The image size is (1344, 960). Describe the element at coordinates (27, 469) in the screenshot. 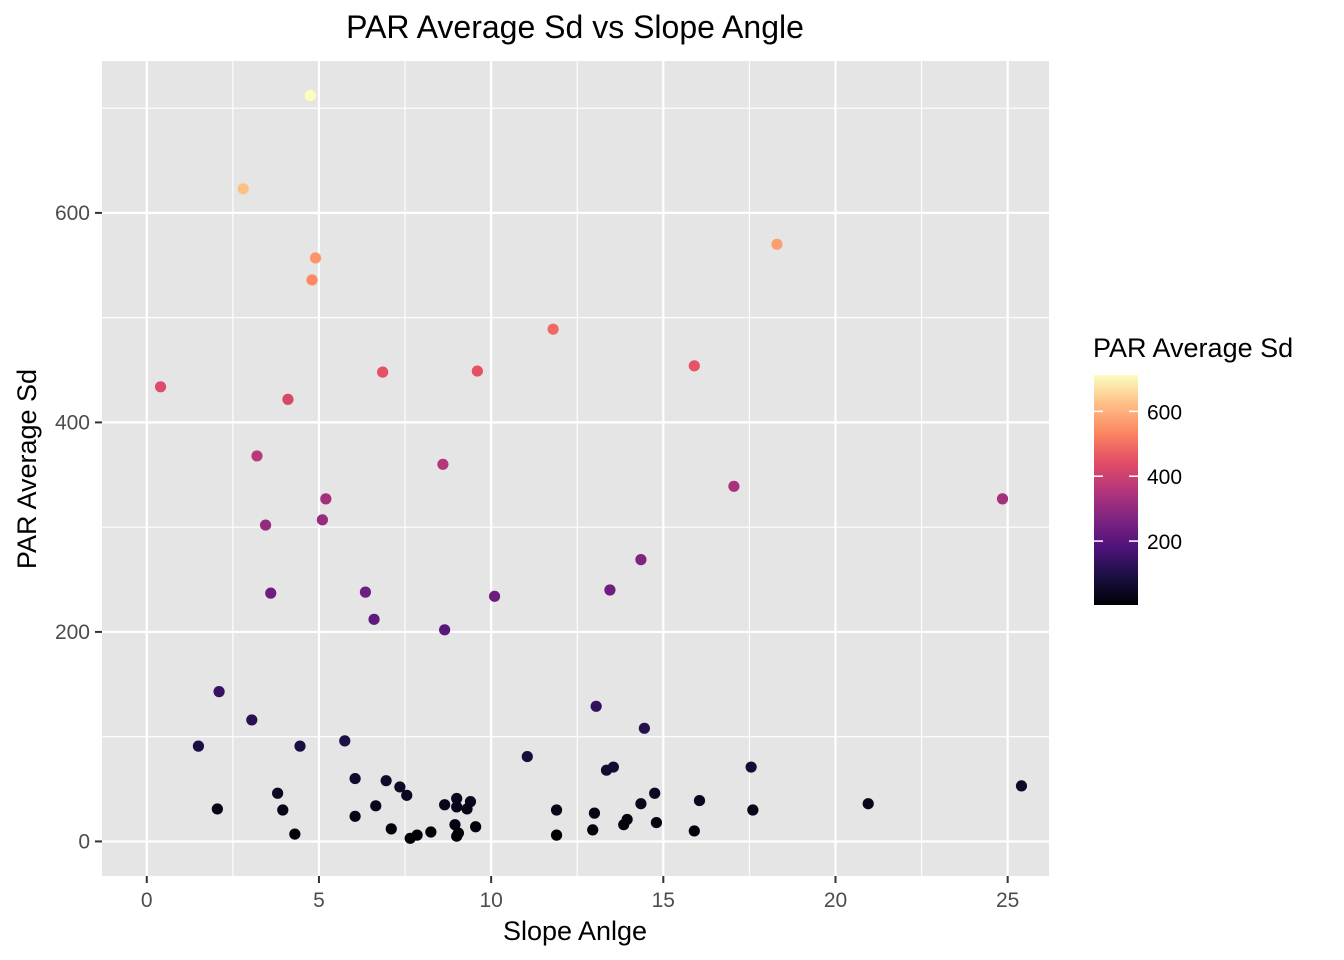

I see `y-axis-label: PAR Average Sd` at that location.